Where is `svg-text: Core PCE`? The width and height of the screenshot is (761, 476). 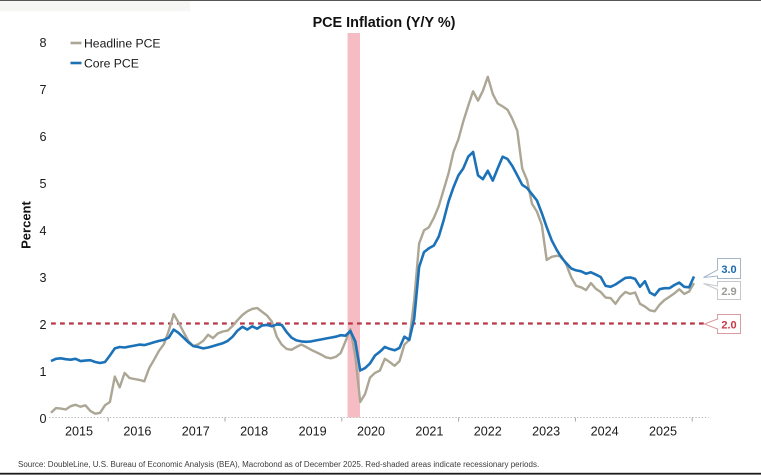 svg-text: Core PCE is located at coordinates (111, 64).